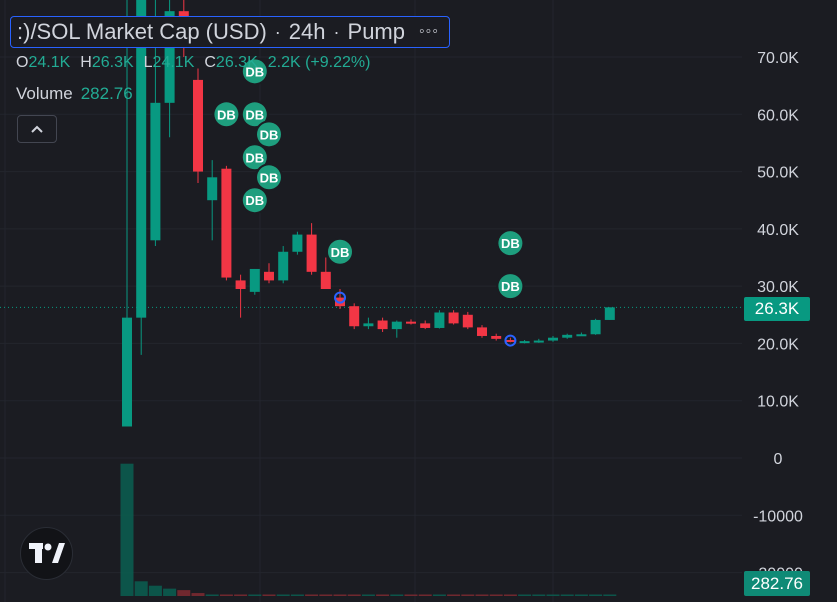 This screenshot has height=602, width=837. What do you see at coordinates (142, 31) in the screenshot?
I see `symbol-title: :)/SOL Market Cap (USD)` at bounding box center [142, 31].